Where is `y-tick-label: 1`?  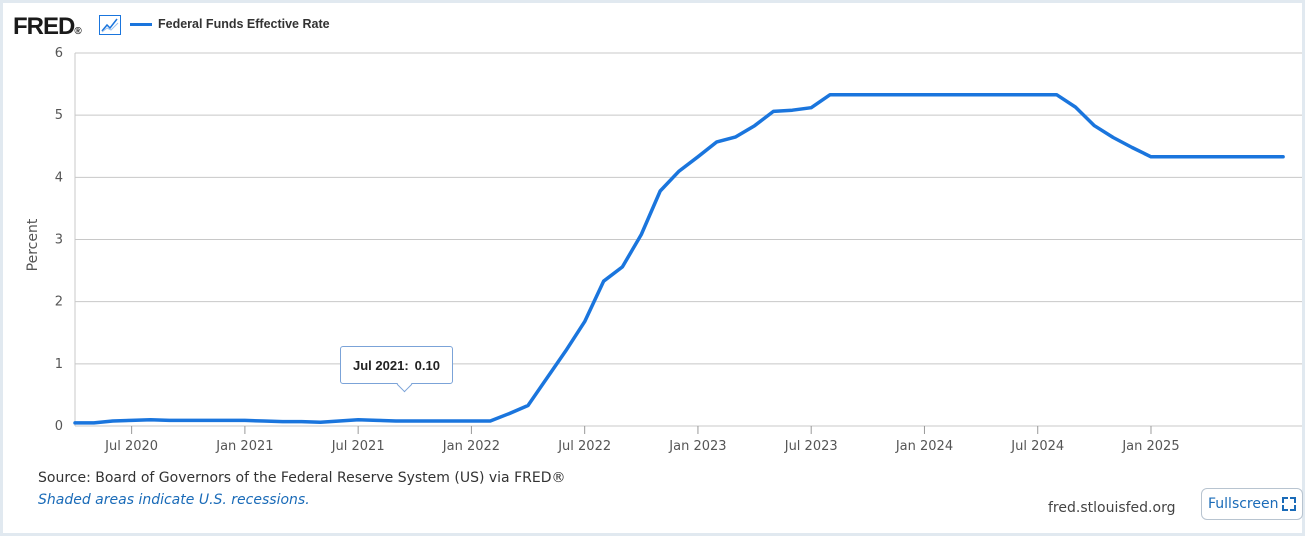 y-tick-label: 1 is located at coordinates (59, 364).